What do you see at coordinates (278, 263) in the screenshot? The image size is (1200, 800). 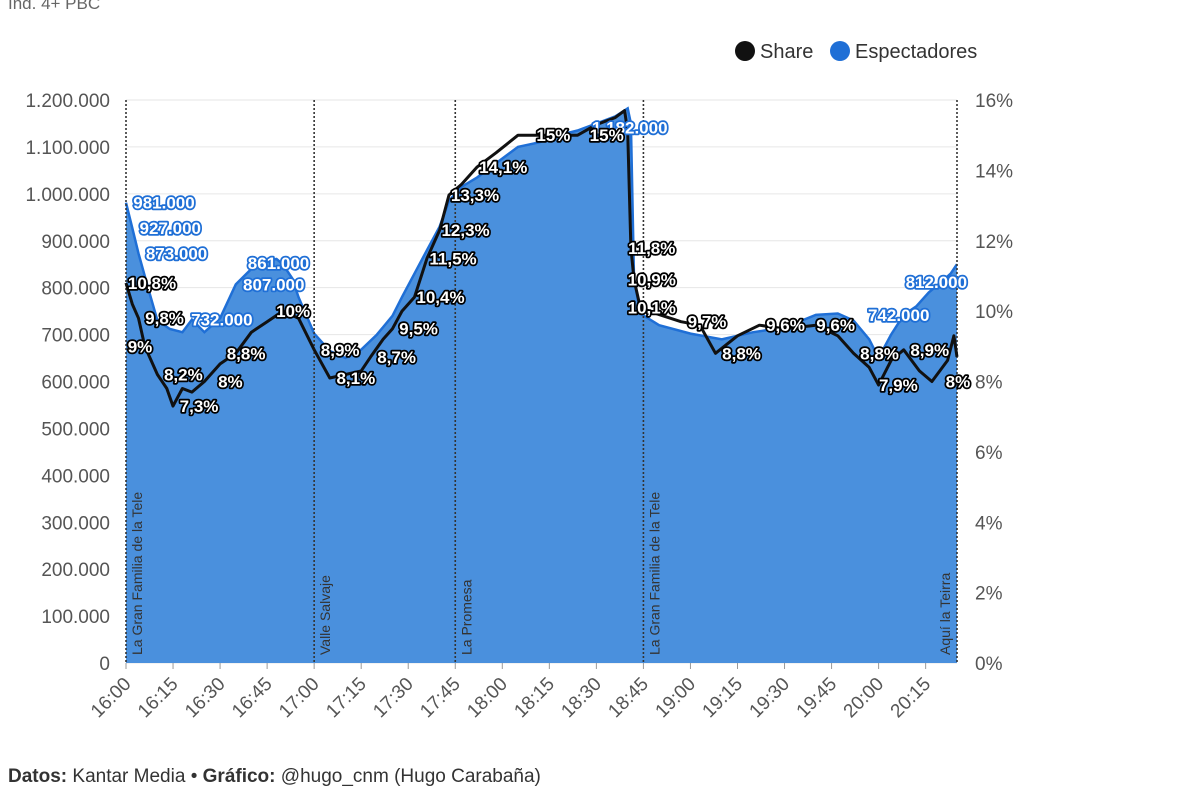 I see `spectators-data-label: 861.000` at bounding box center [278, 263].